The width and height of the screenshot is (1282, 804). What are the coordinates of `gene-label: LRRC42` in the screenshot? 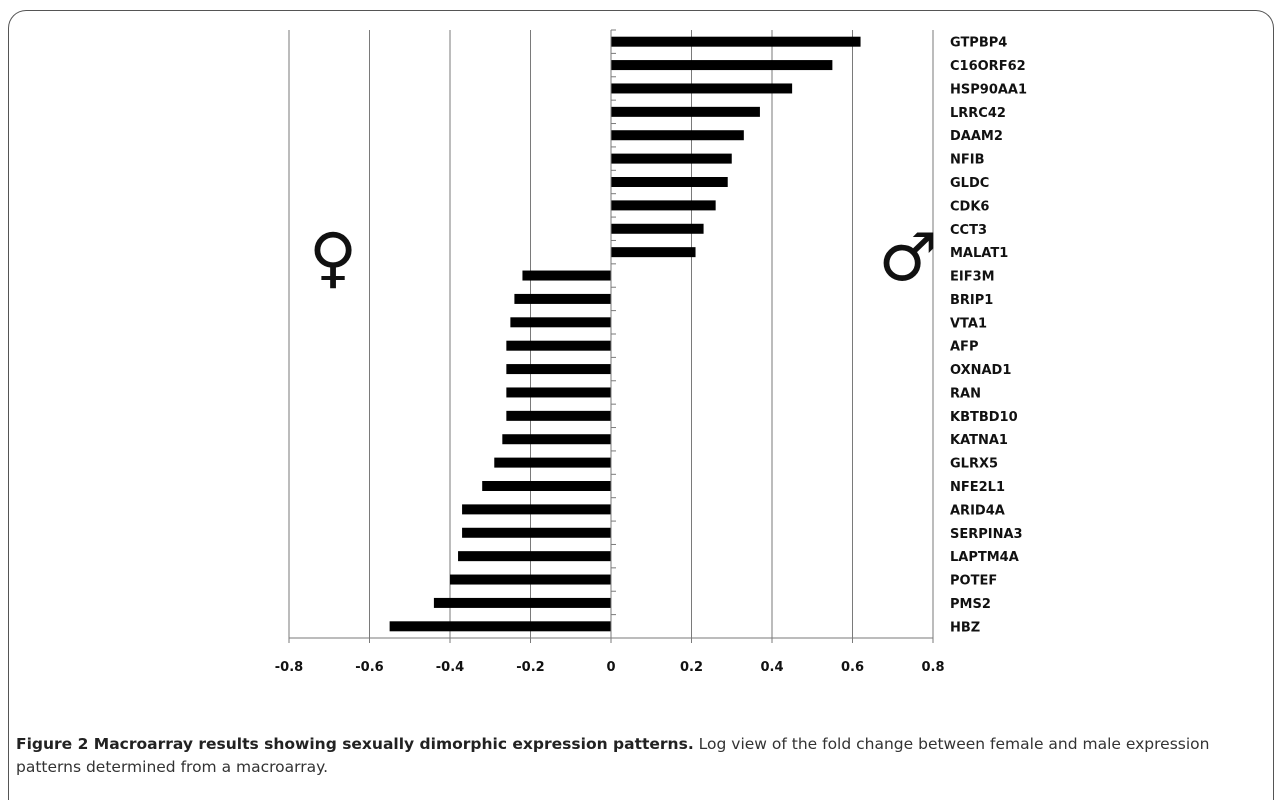 It's located at (978, 113).